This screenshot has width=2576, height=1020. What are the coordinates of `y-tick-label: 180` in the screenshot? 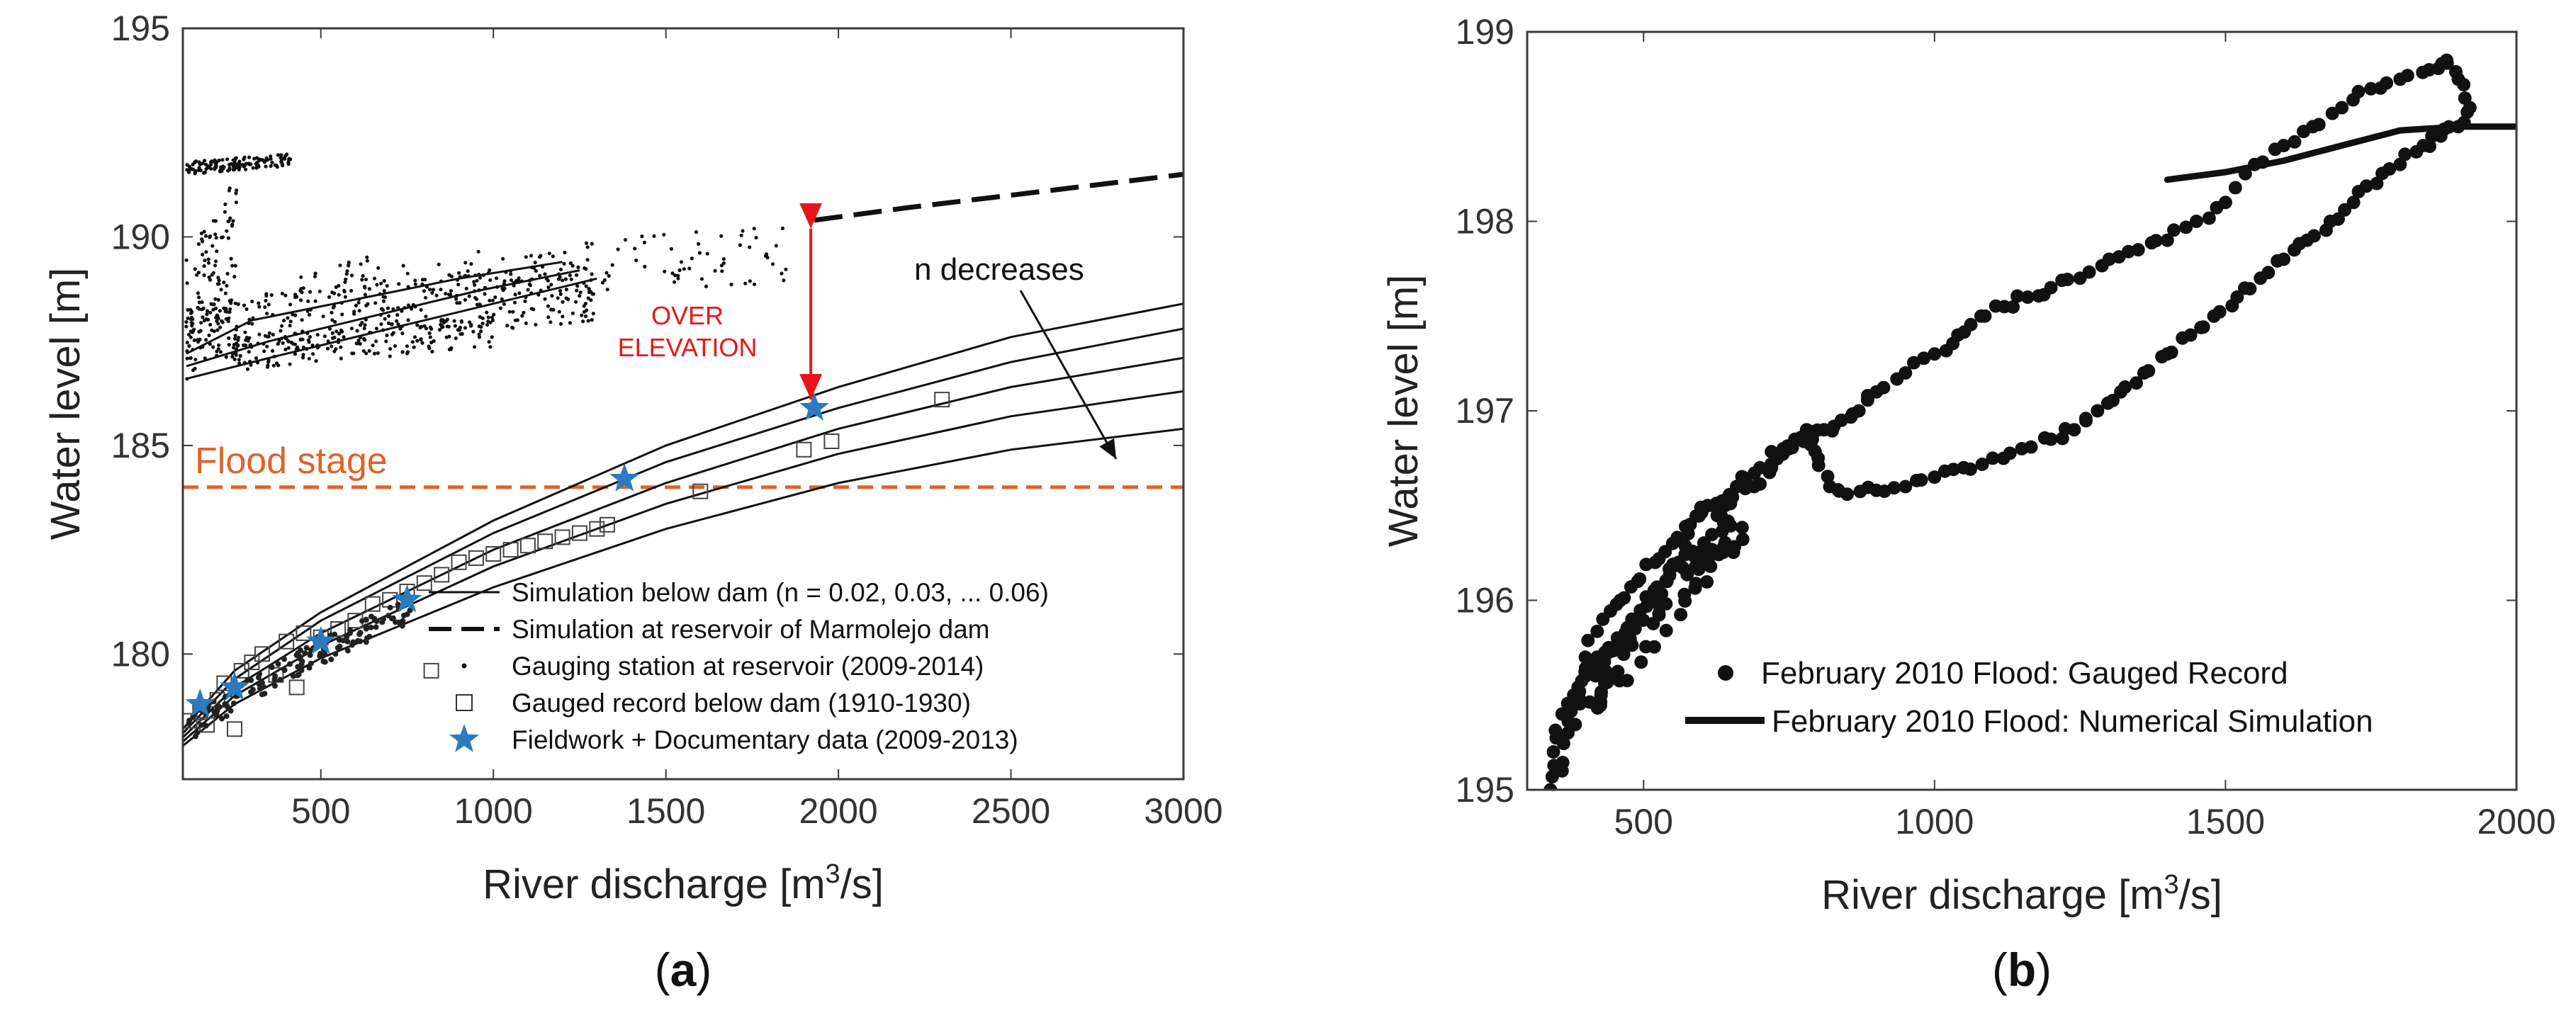 It's located at (140, 654).